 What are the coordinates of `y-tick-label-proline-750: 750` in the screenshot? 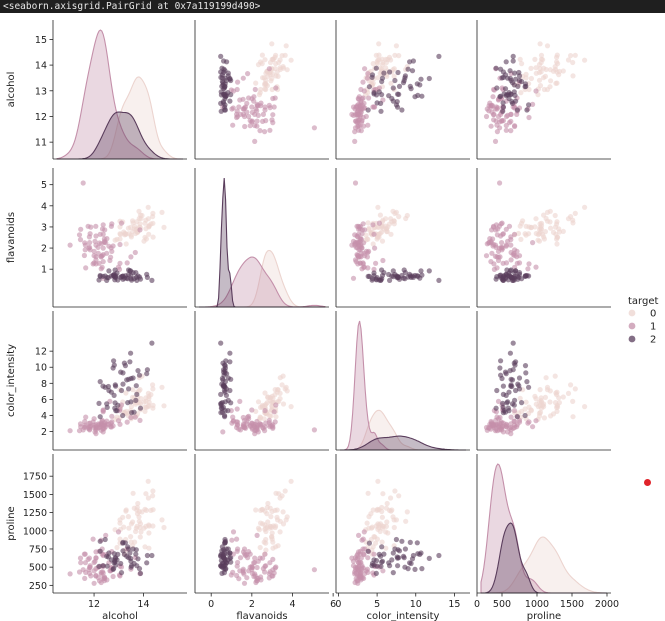 It's located at (38, 549).